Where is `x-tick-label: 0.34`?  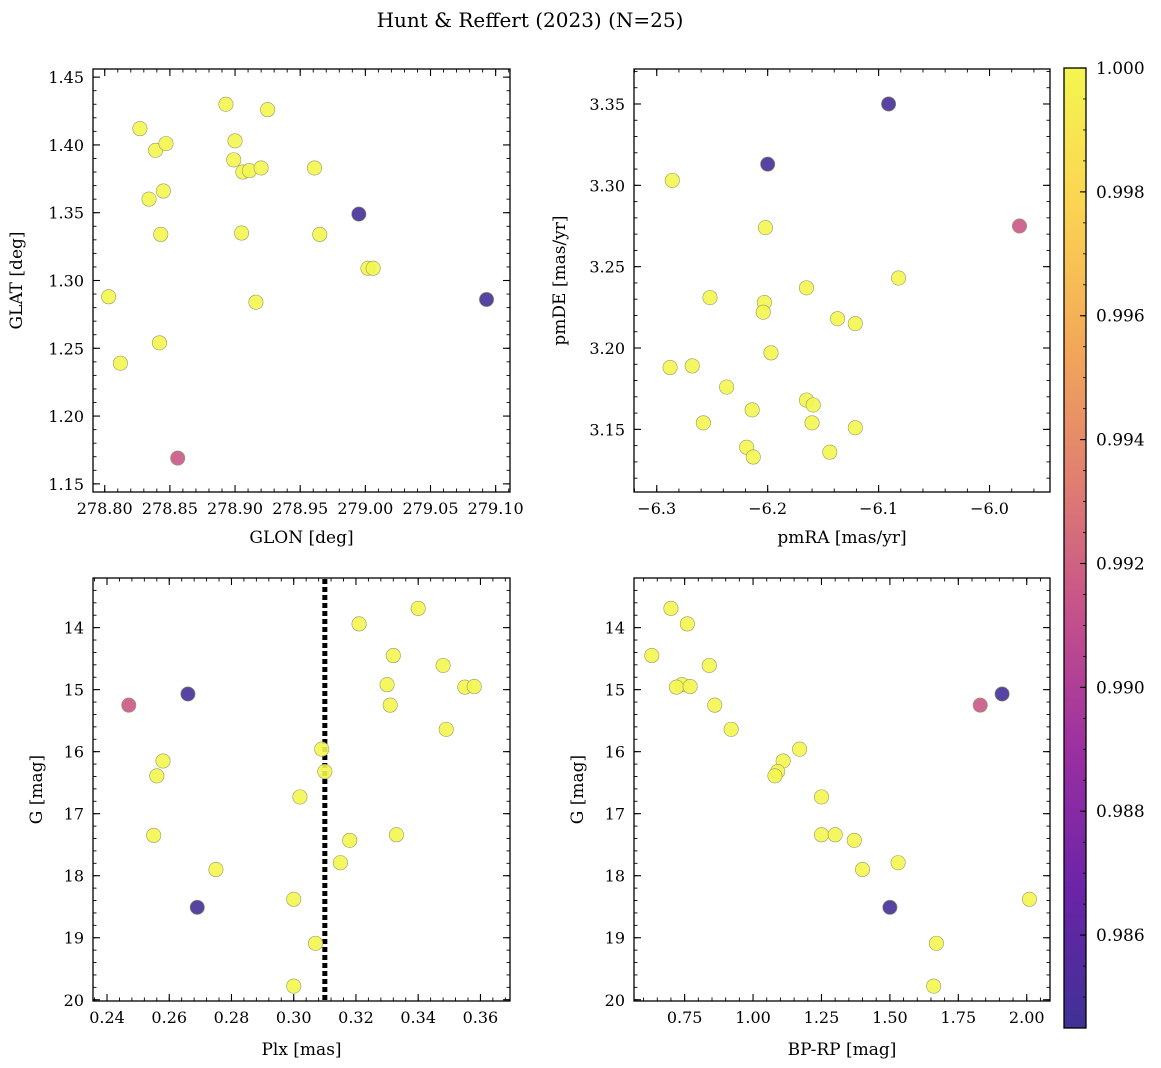
x-tick-label: 0.34 is located at coordinates (418, 1017).